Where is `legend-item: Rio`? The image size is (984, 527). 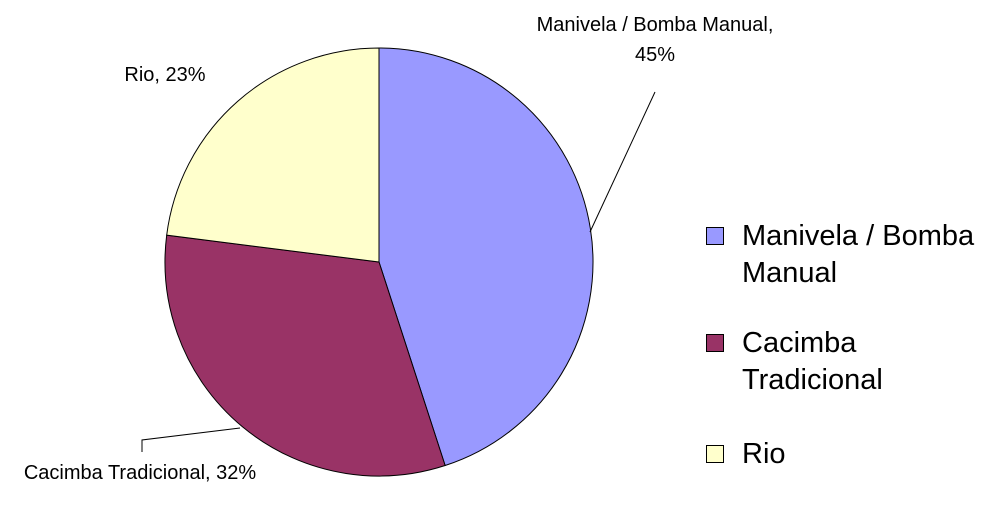 legend-item: Rio is located at coordinates (841, 454).